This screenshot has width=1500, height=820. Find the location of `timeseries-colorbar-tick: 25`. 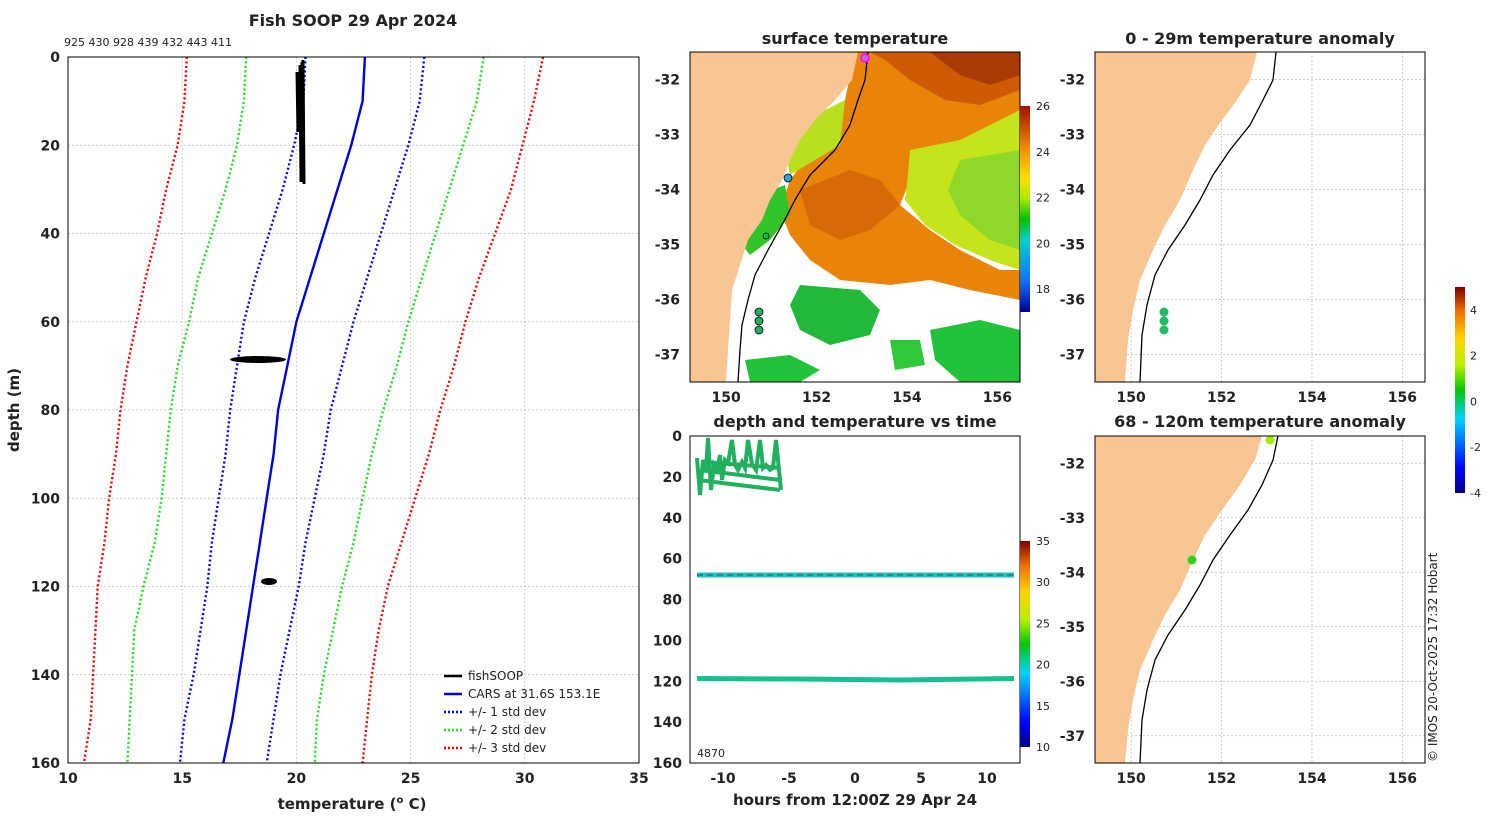

timeseries-colorbar-tick: 25 is located at coordinates (1043, 623).